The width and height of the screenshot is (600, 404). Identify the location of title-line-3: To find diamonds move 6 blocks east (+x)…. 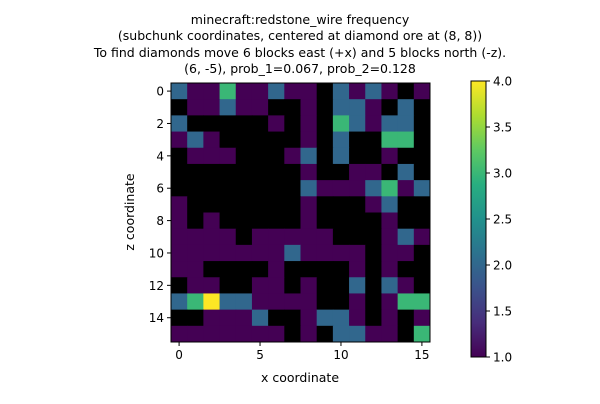
(299, 52).